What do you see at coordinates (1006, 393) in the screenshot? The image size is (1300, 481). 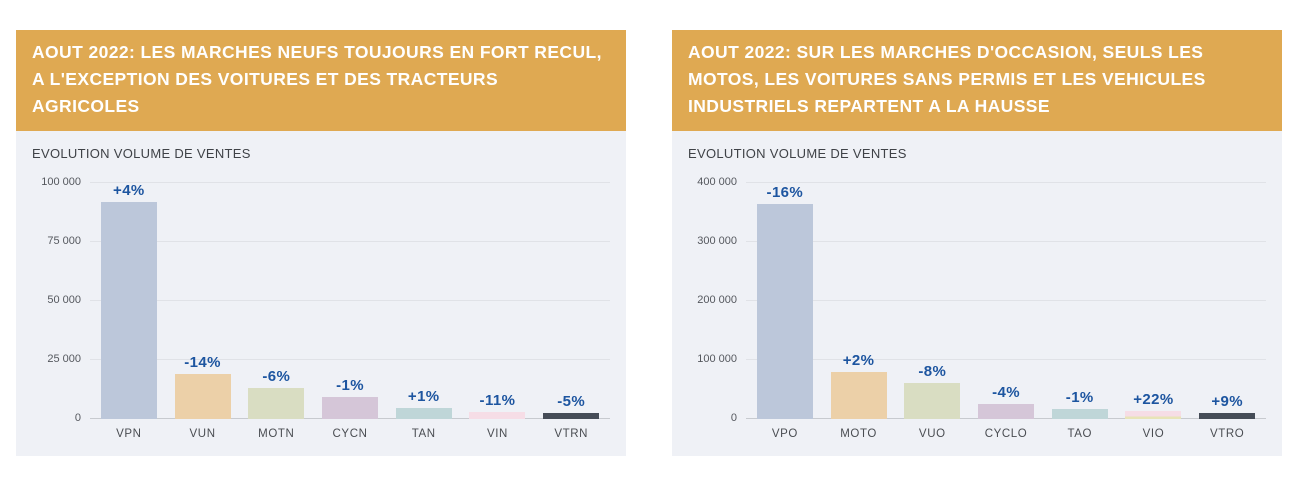 I see `bar-percent-label: -4%` at bounding box center [1006, 393].